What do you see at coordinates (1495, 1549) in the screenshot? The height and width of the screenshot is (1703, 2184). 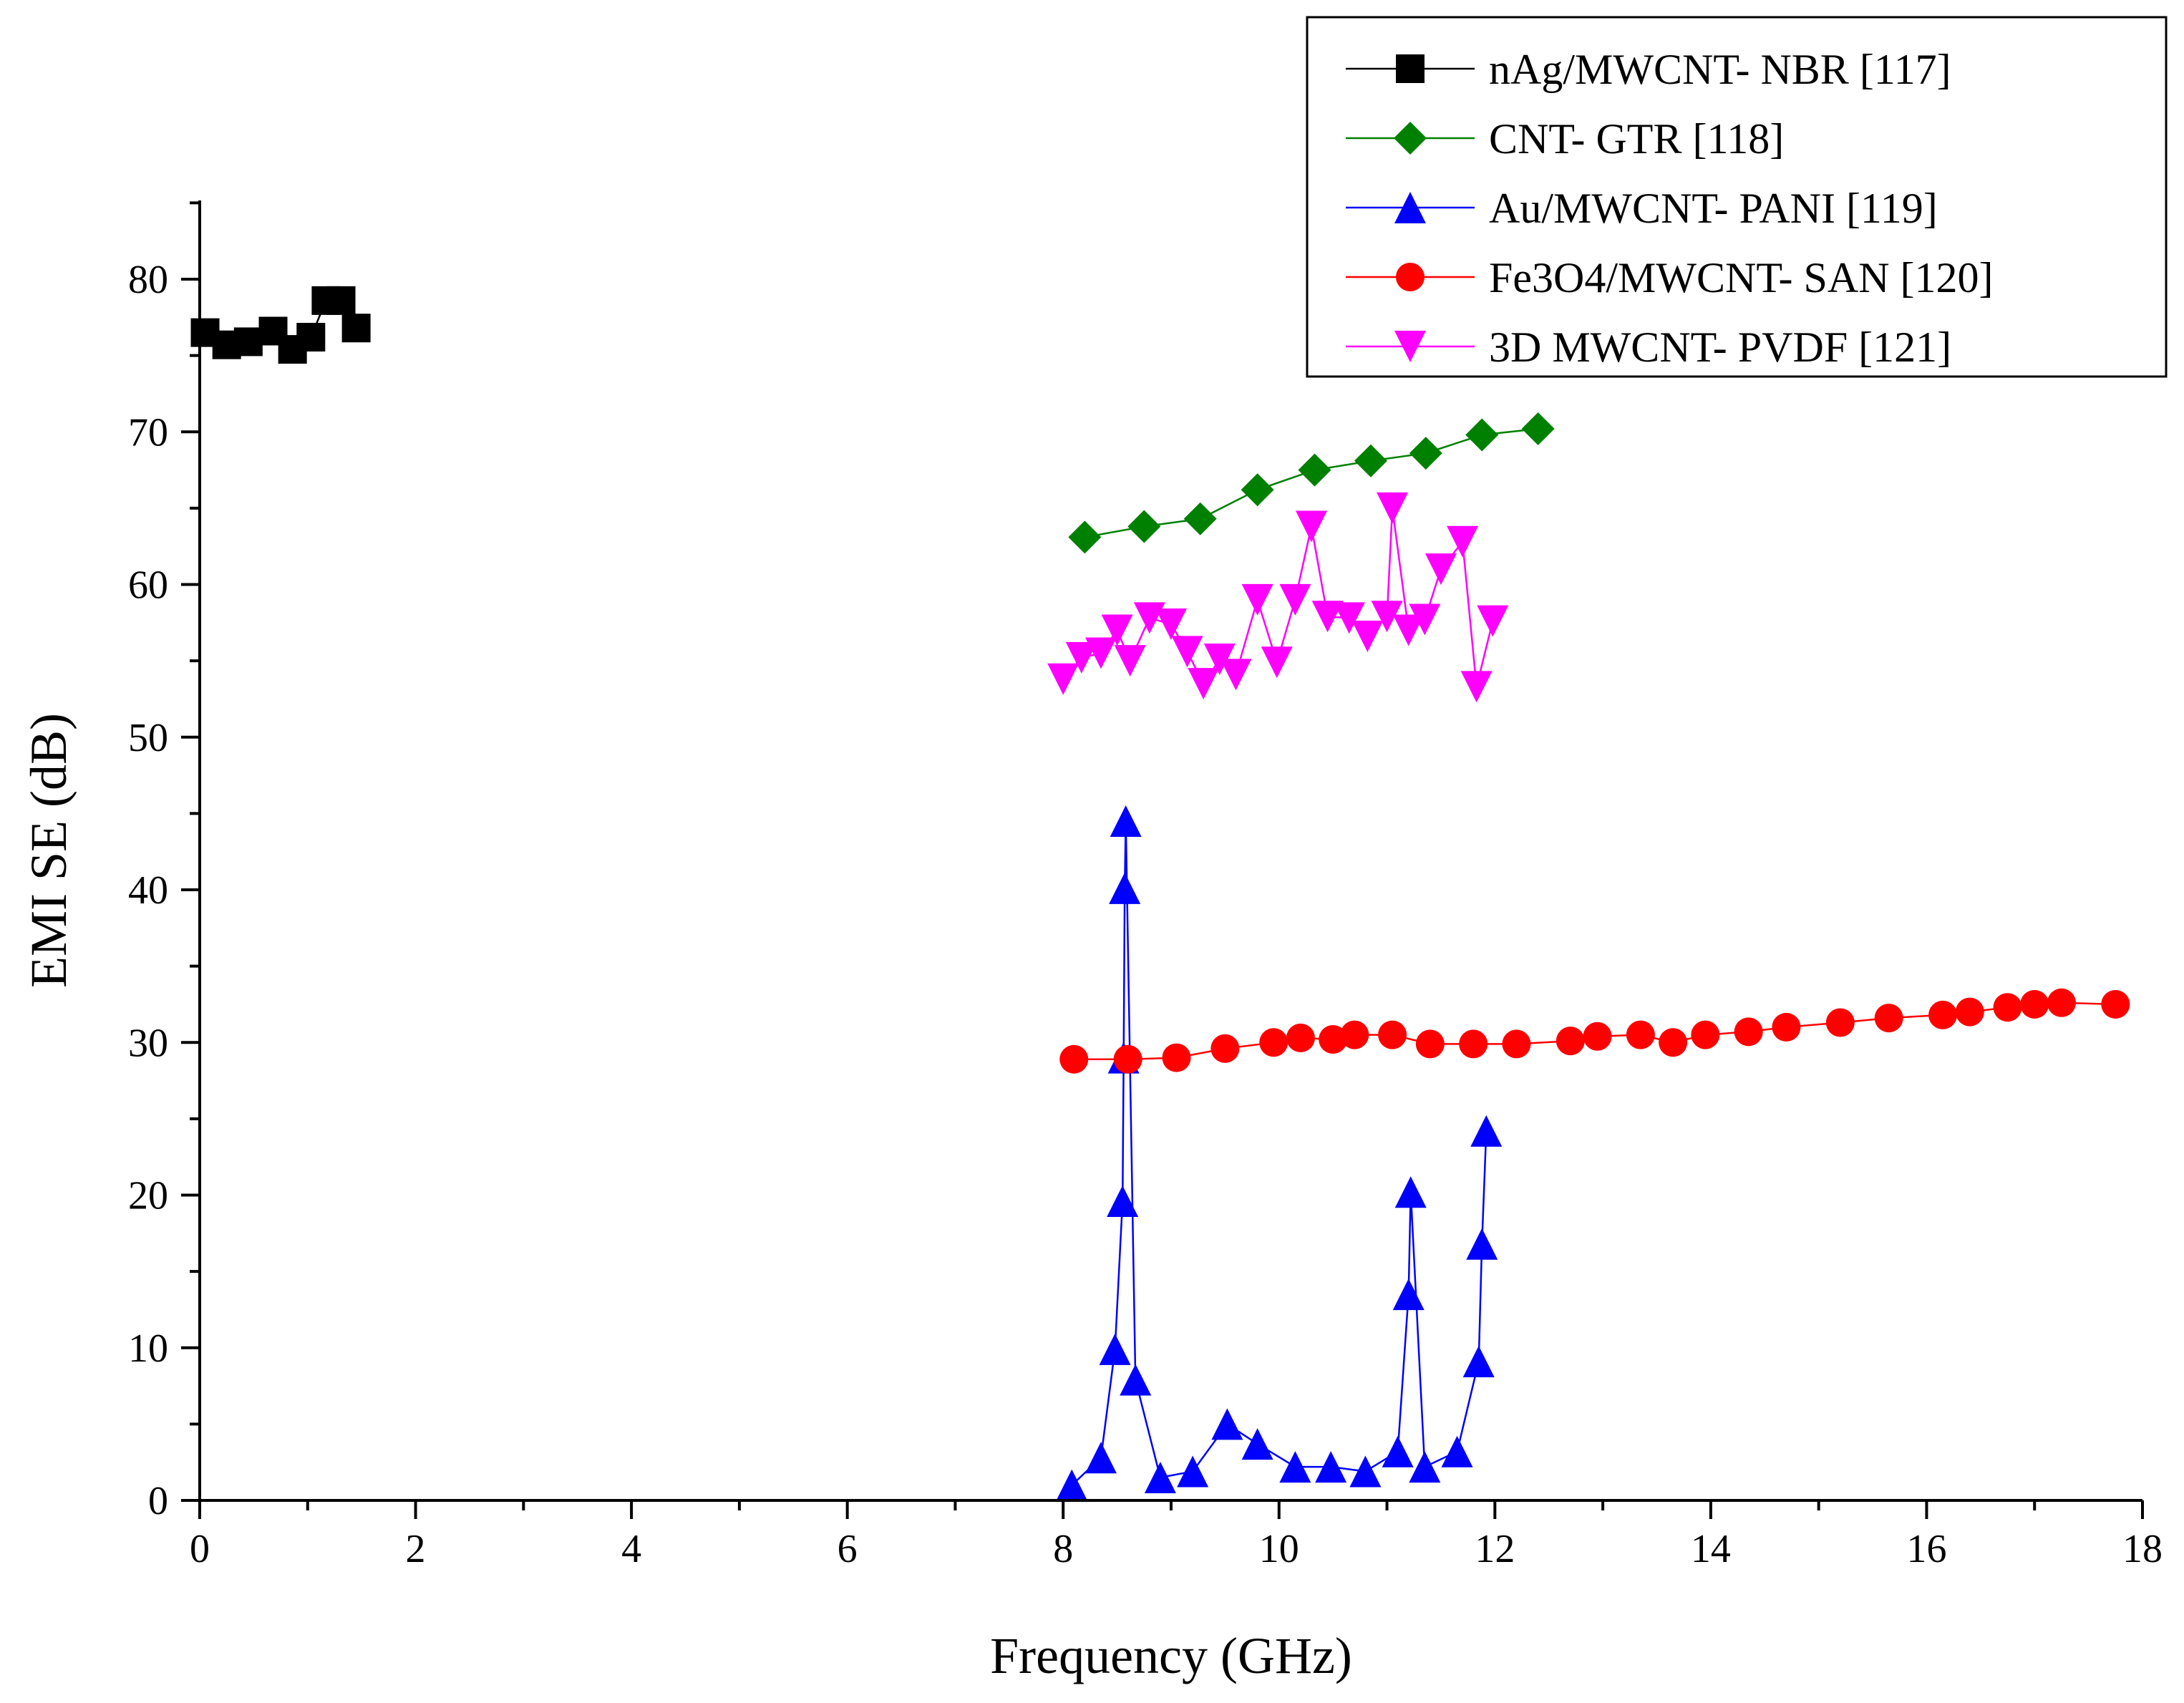 I see `x-tick-label: 12` at bounding box center [1495, 1549].